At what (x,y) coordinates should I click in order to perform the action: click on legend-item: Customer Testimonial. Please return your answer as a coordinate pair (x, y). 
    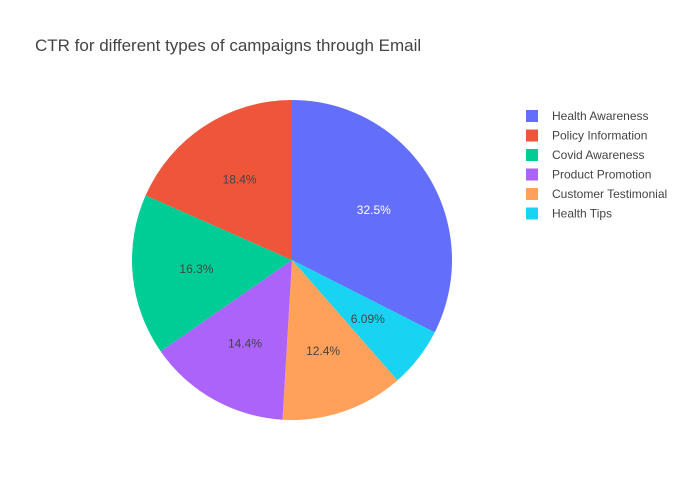
    Looking at the image, I should click on (596, 194).